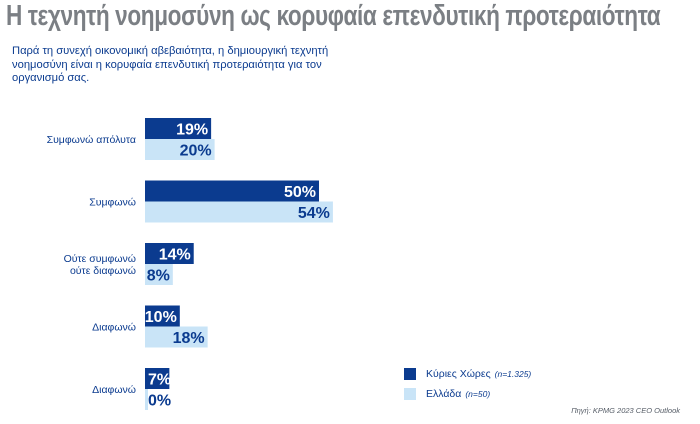 The width and height of the screenshot is (700, 424). What do you see at coordinates (458, 374) in the screenshot?
I see `legend-label: Κύριες Χώρες` at bounding box center [458, 374].